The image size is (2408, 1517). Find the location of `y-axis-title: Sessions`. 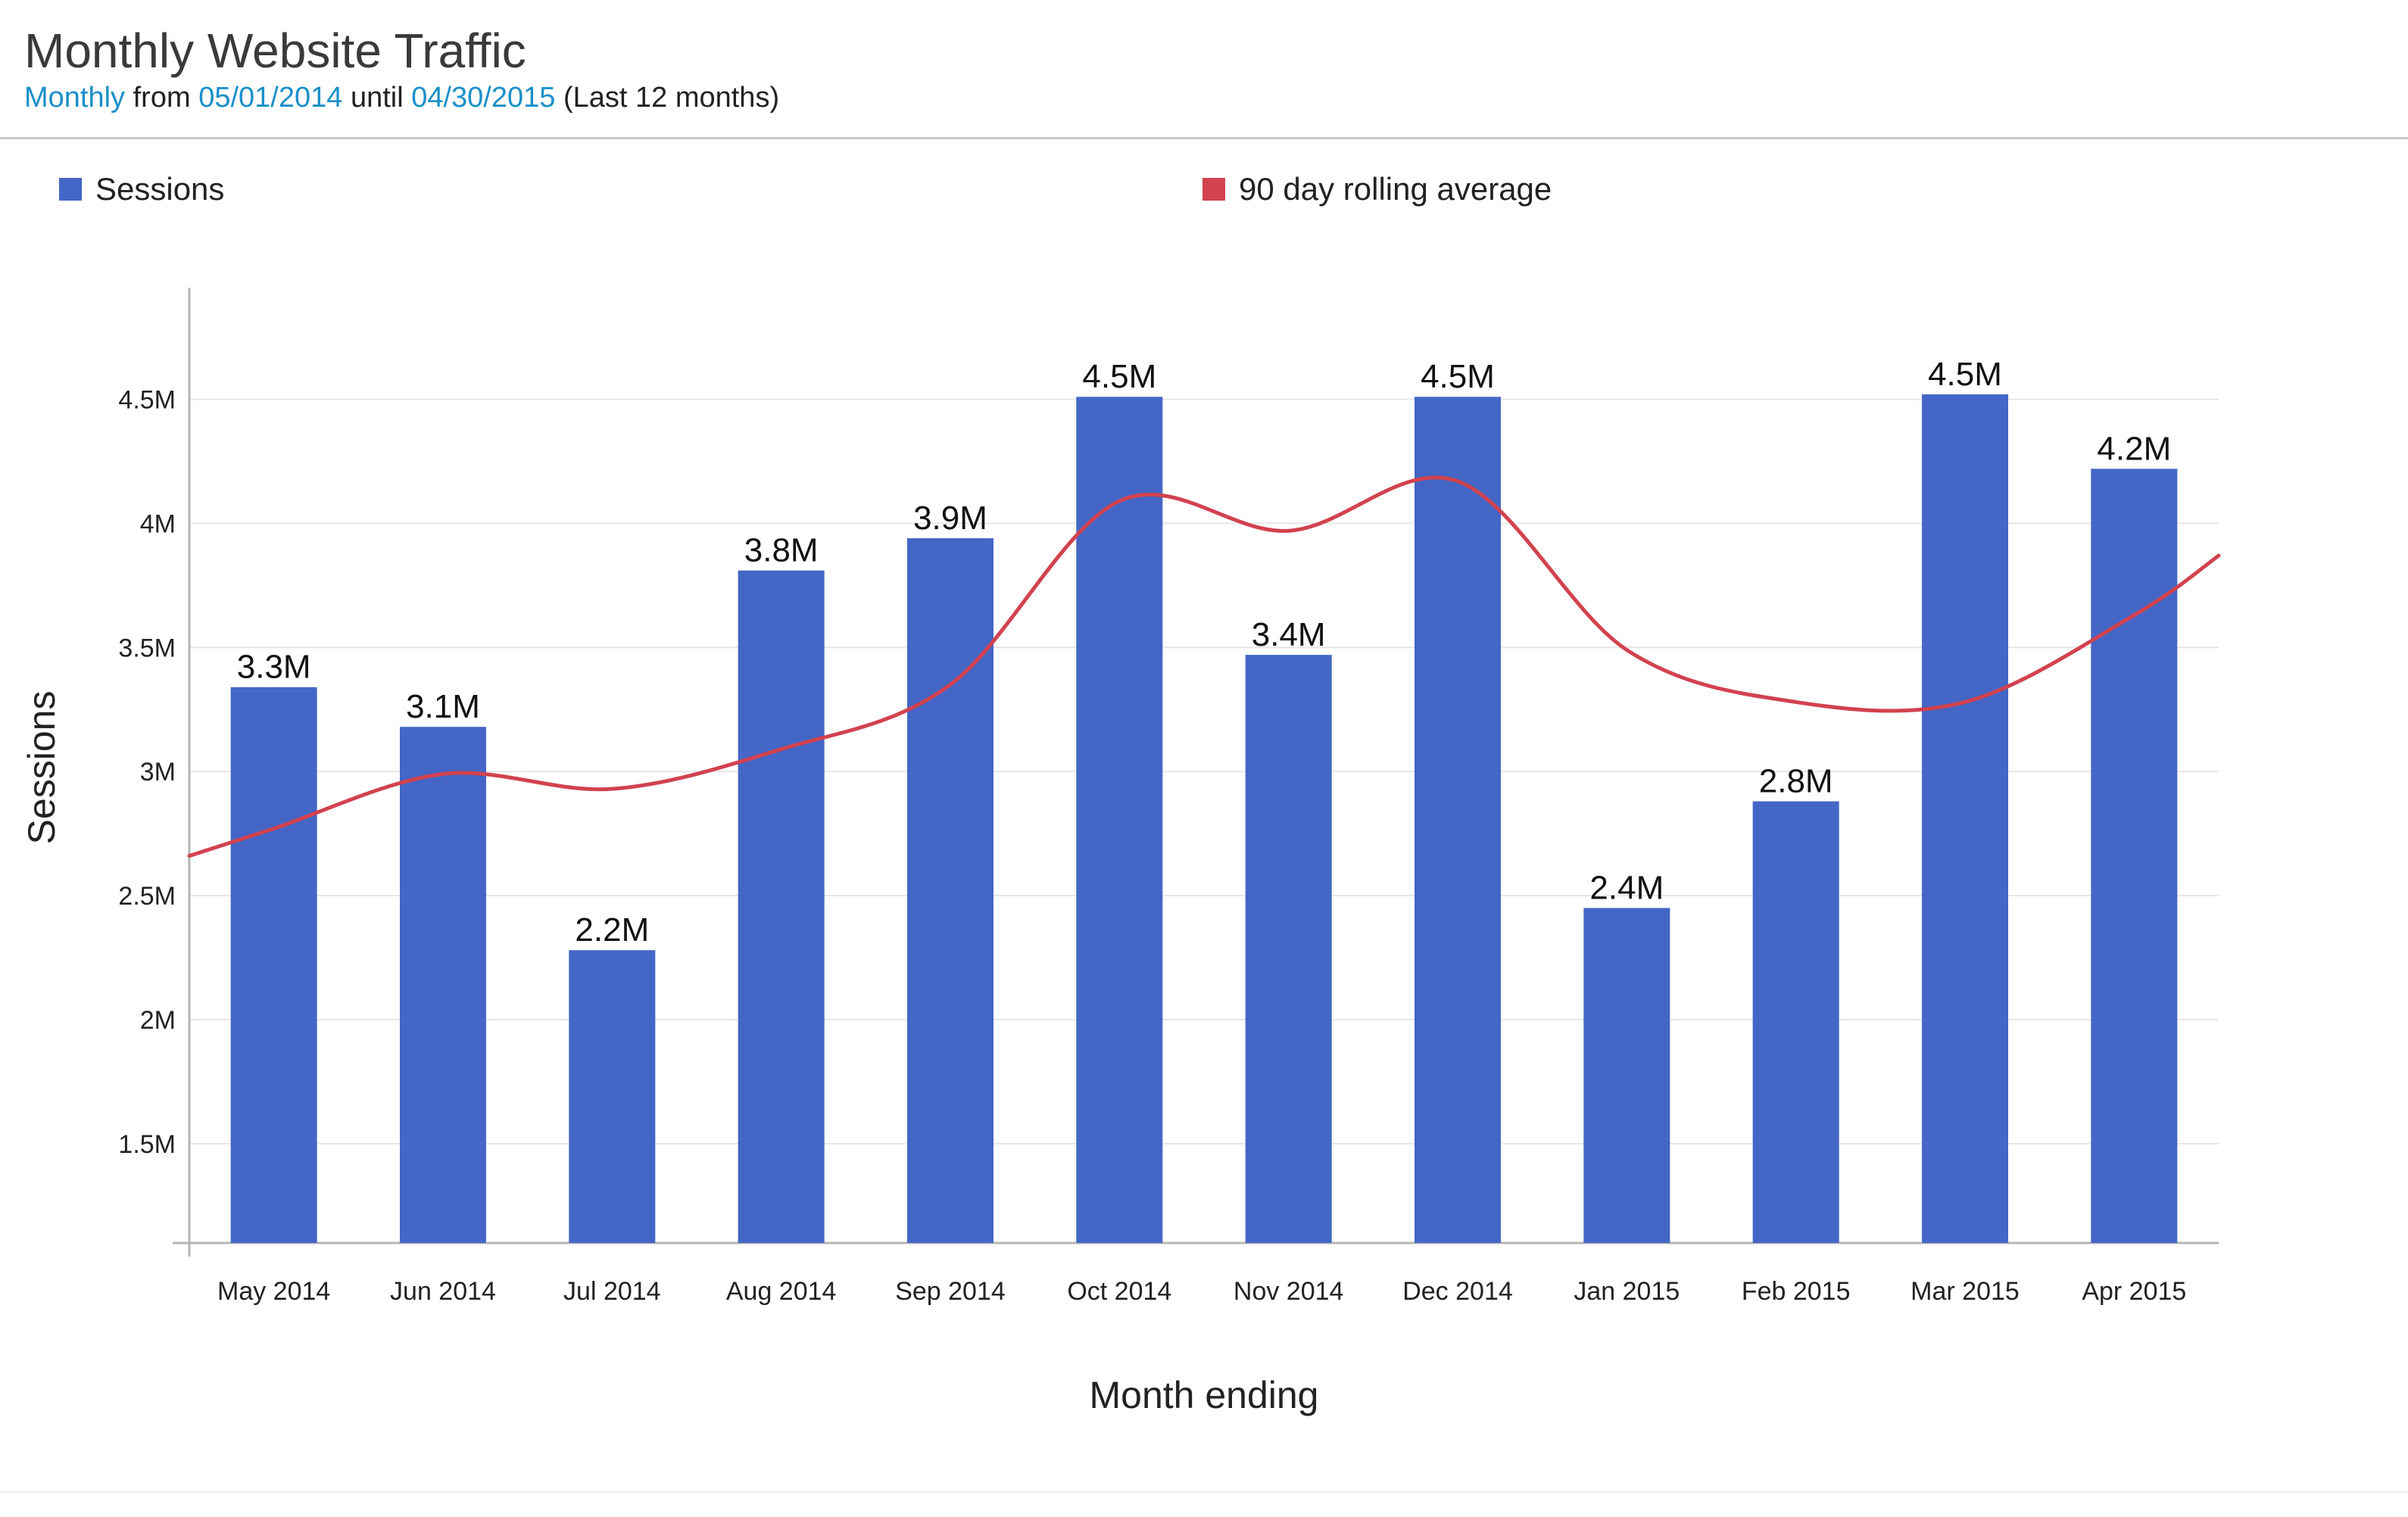

y-axis-title: Sessions is located at coordinates (41, 768).